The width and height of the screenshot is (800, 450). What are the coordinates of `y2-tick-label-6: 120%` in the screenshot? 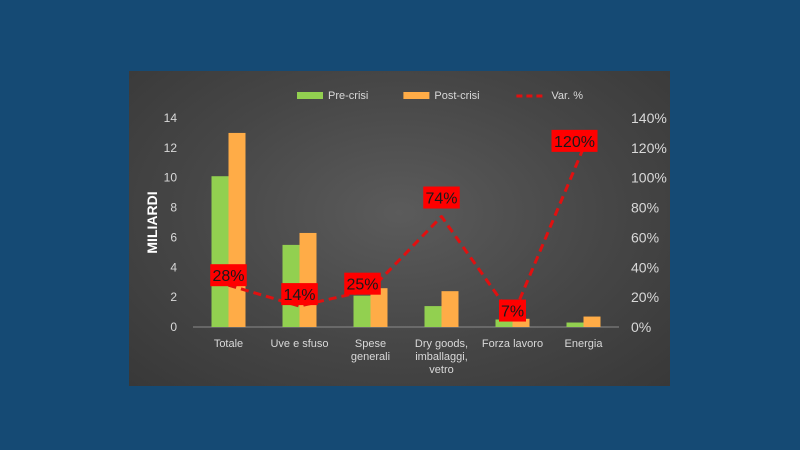 It's located at (649, 148).